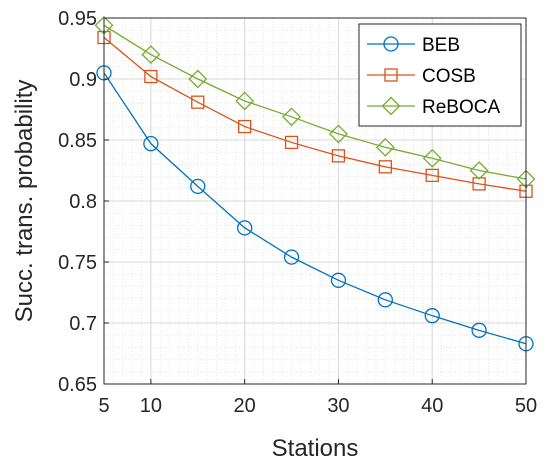 The height and width of the screenshot is (468, 550). Describe the element at coordinates (317, 406) in the screenshot. I see `x-tick-labels: 5 10 20 30 40 50` at that location.